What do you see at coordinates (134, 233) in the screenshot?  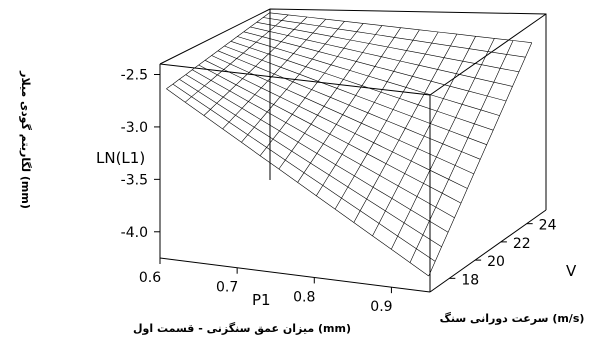 I see `z-tick-label: -4.0` at bounding box center [134, 233].